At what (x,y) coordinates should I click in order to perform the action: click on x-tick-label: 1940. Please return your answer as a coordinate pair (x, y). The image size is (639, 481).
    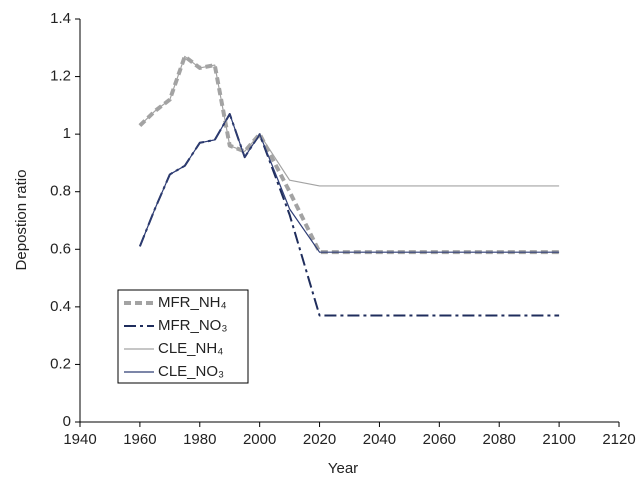
    Looking at the image, I should click on (79, 439).